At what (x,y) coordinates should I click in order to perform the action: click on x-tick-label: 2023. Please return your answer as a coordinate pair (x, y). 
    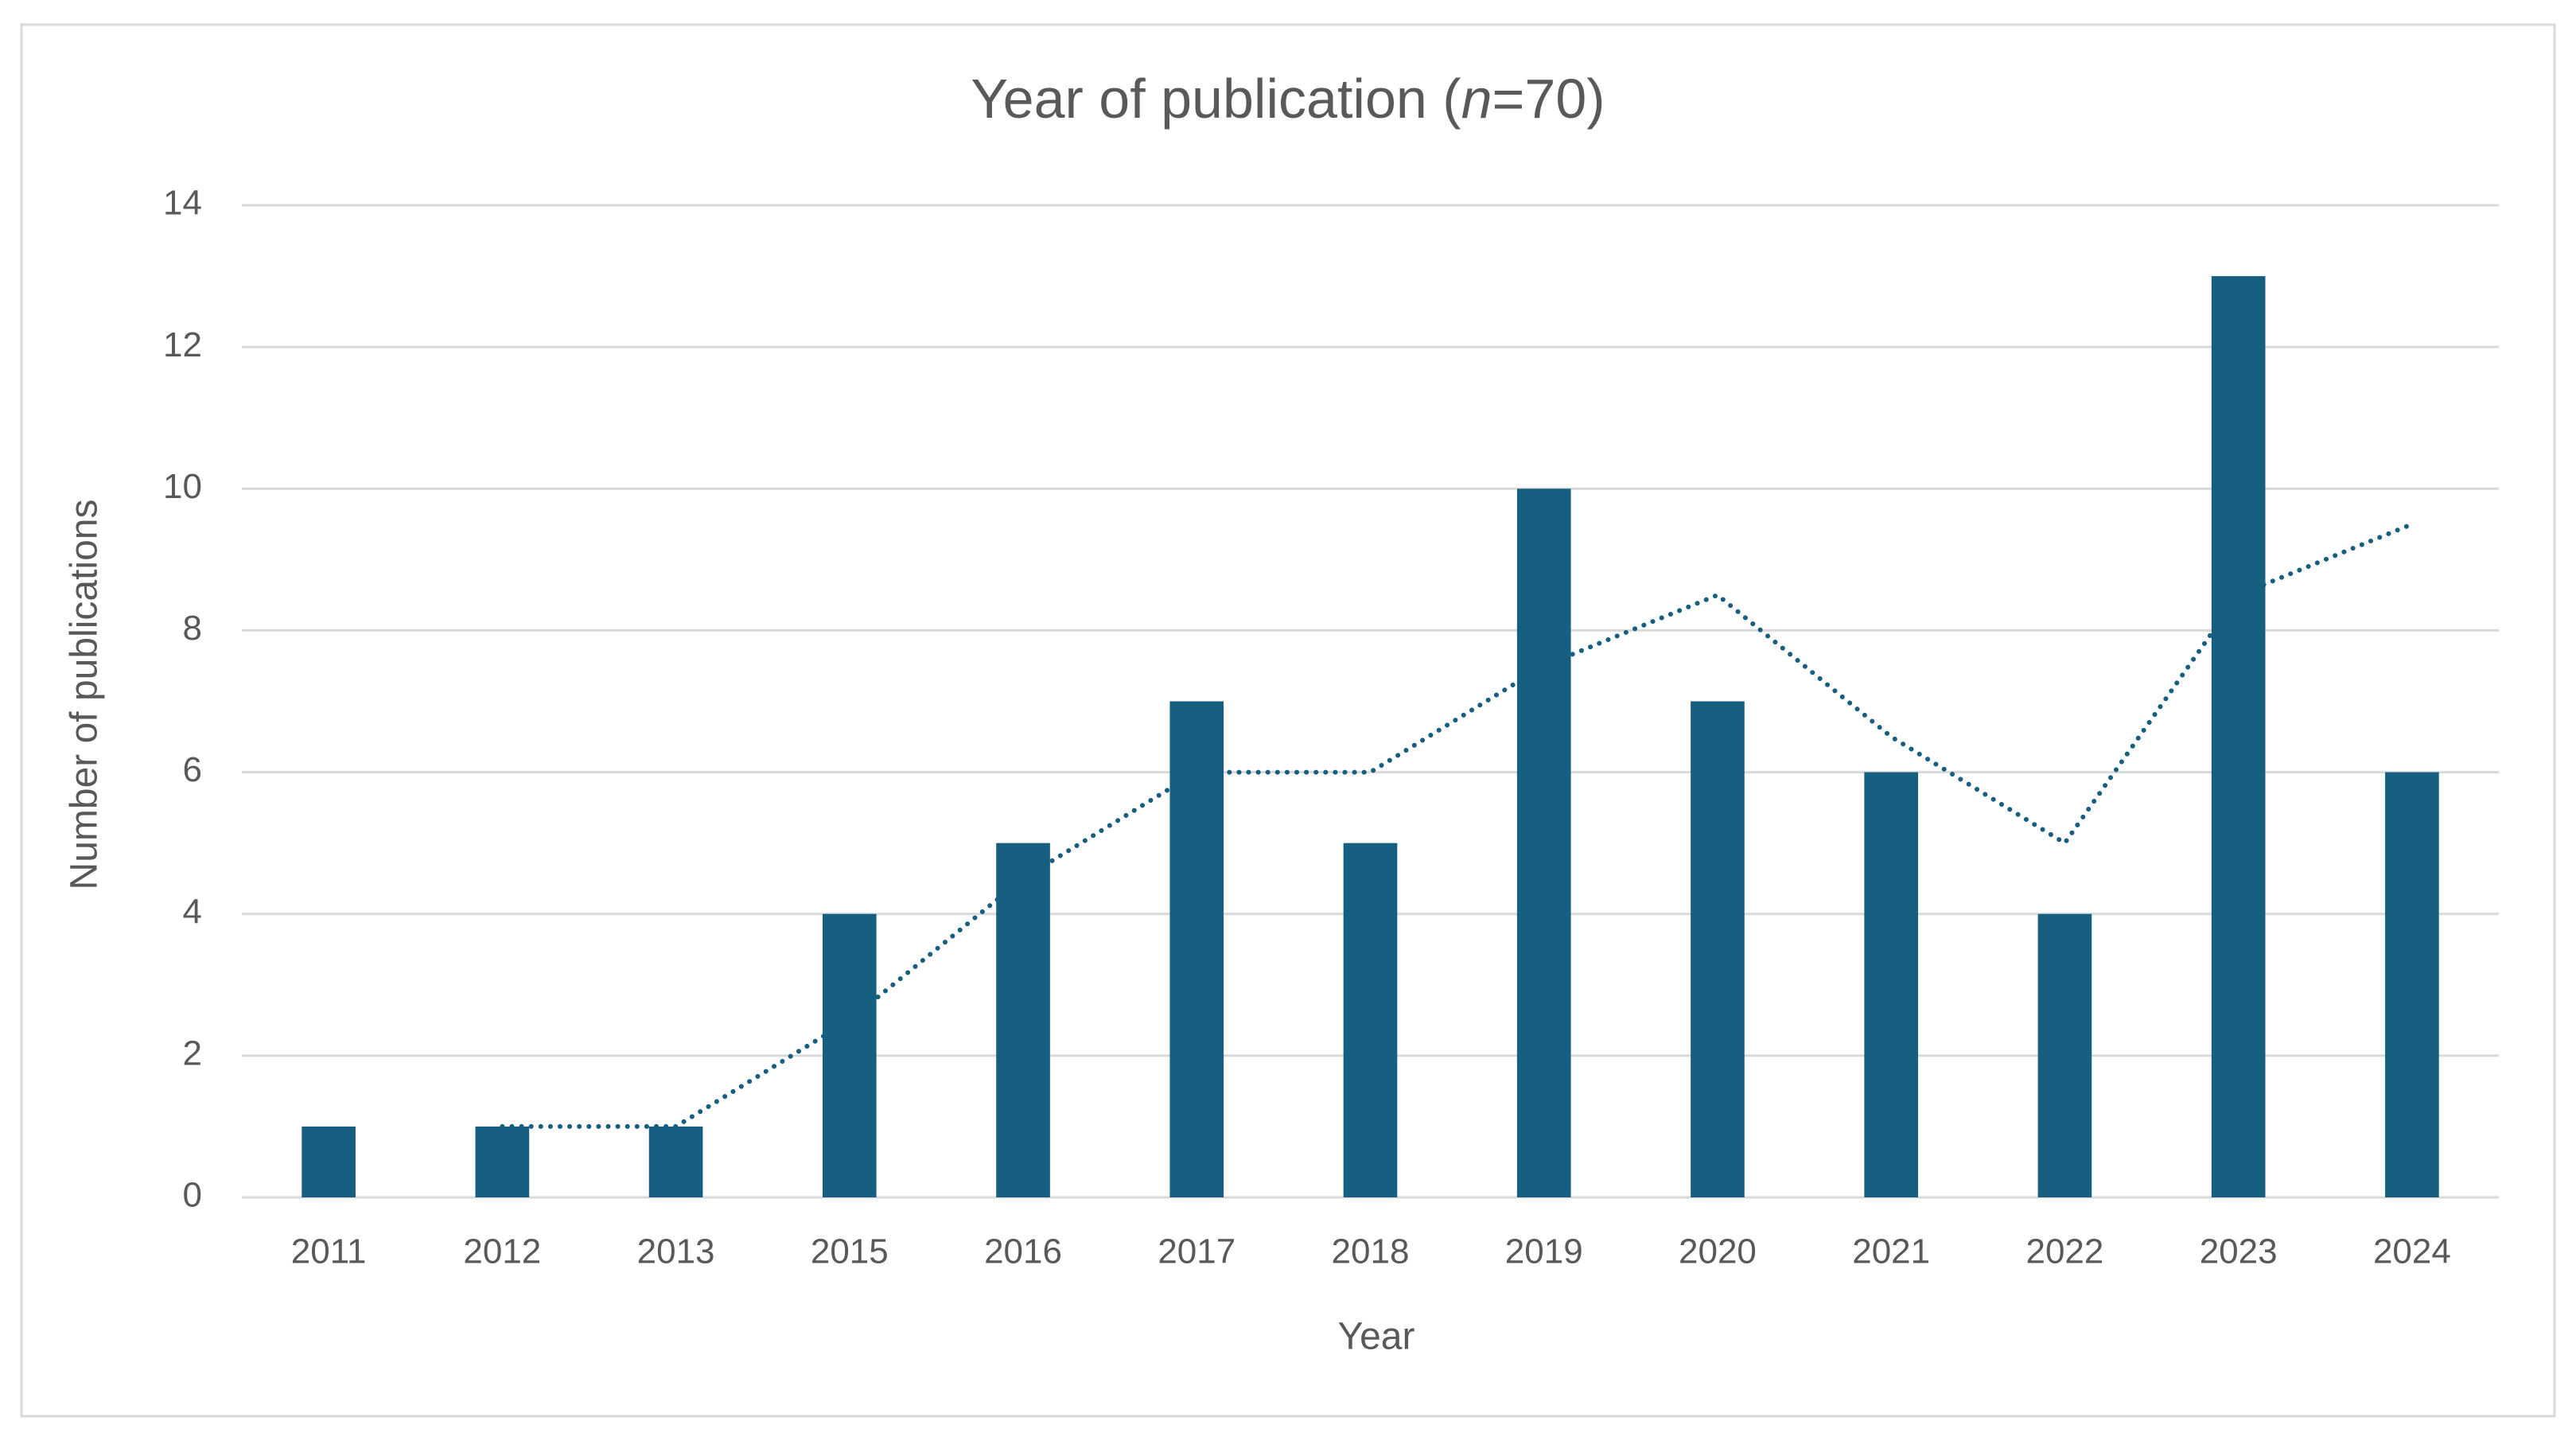
    Looking at the image, I should click on (2239, 1251).